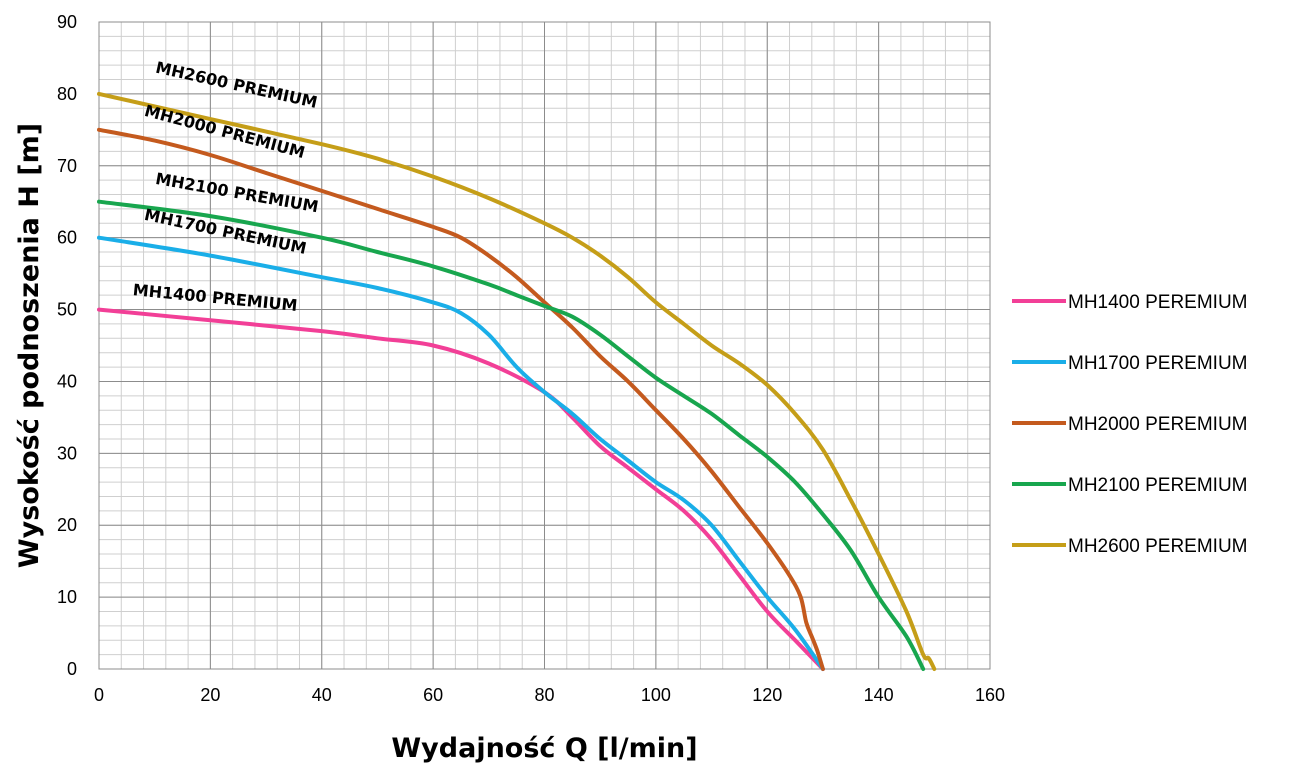 Image resolution: width=1293 pixels, height=765 pixels. Describe the element at coordinates (236, 85) in the screenshot. I see `curve-label: MH2600 PREMIUM` at that location.